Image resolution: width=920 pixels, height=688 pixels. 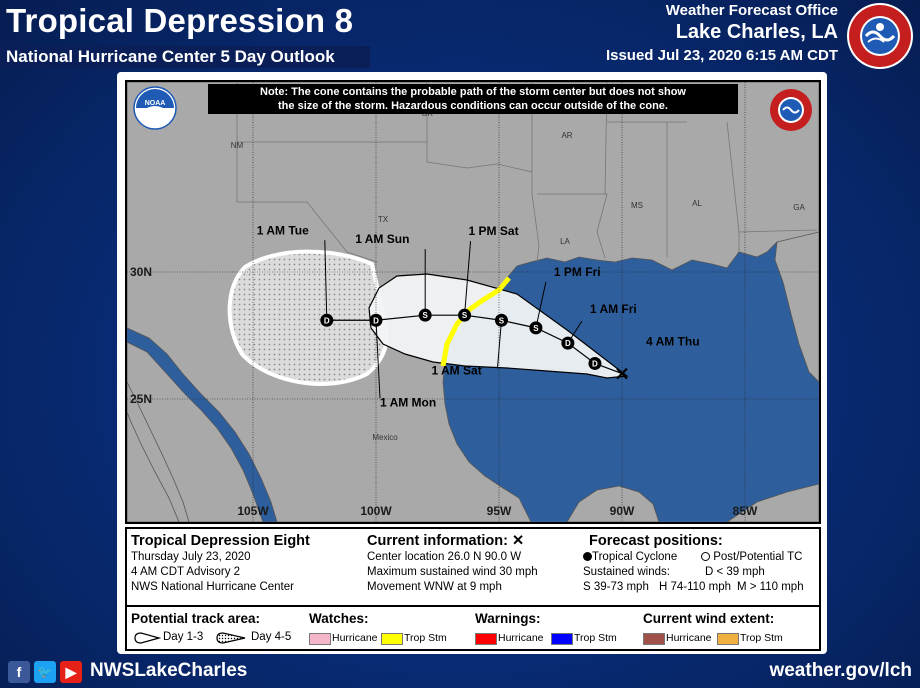 What do you see at coordinates (283, 230) in the screenshot?
I see `track-time-label: 1 AM Tue` at bounding box center [283, 230].